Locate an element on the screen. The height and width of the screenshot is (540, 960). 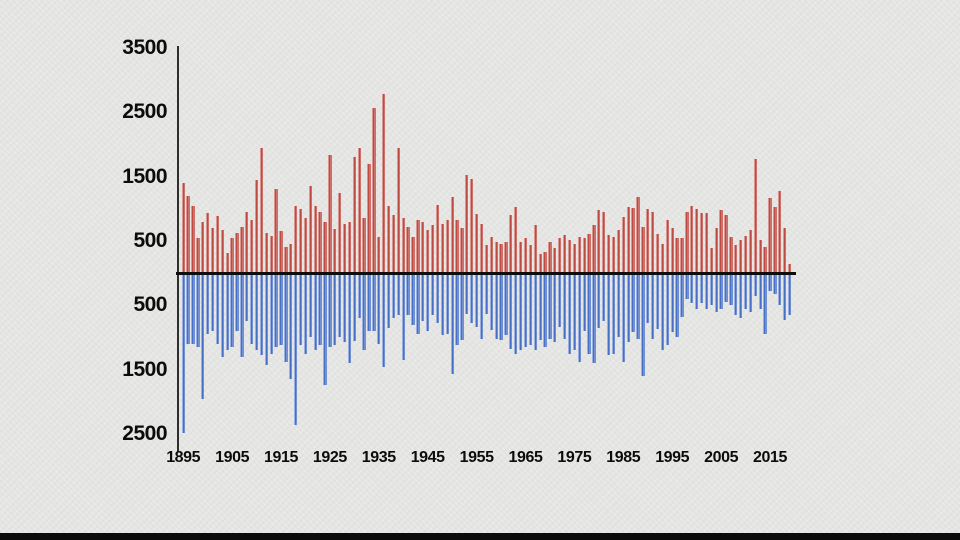
bar-up-1914 is located at coordinates (276, 231).